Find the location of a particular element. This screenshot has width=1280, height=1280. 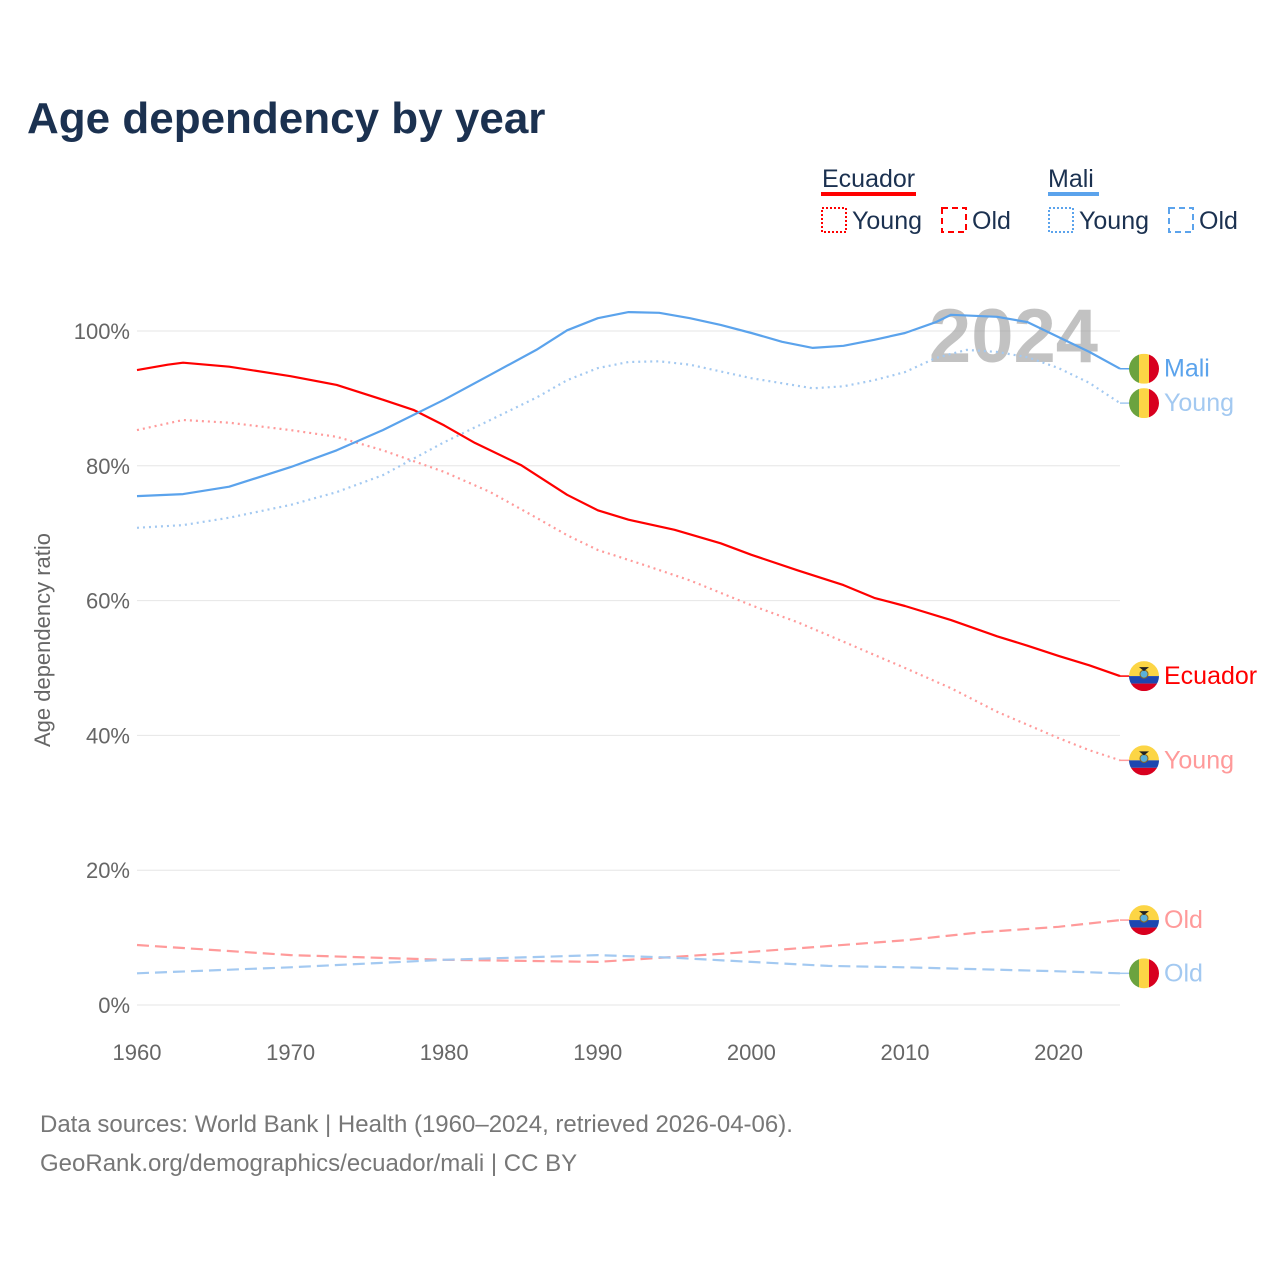

y-tick-label: 100% is located at coordinates (102, 331).